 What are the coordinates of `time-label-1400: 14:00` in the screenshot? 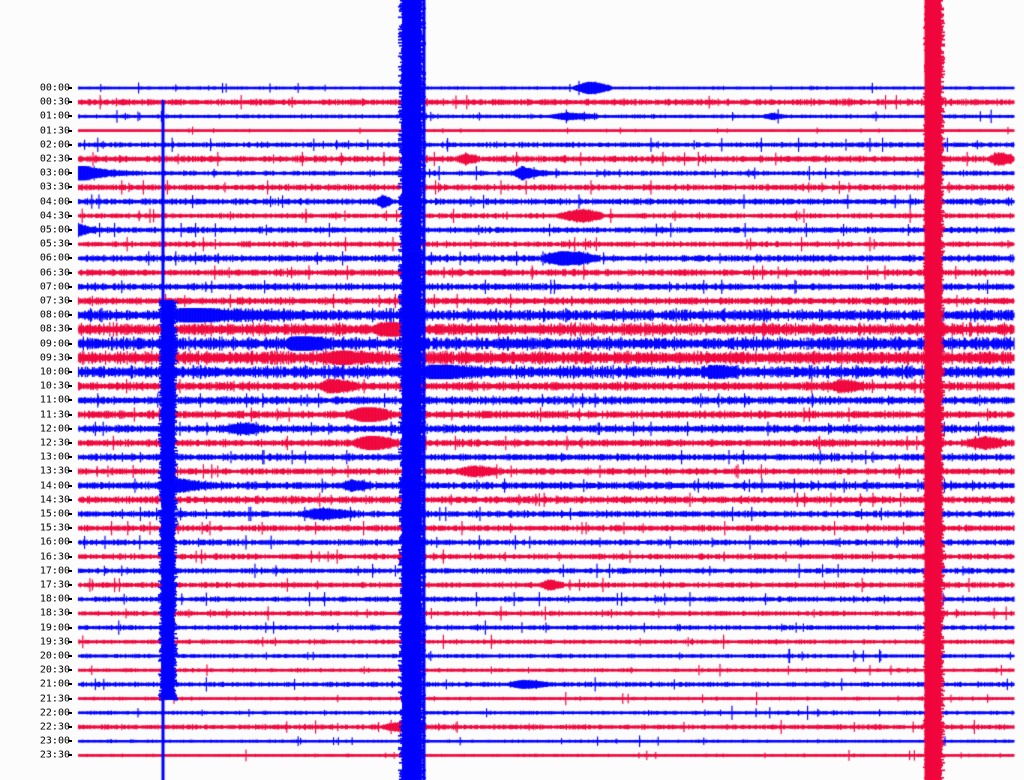 It's located at (54, 486).